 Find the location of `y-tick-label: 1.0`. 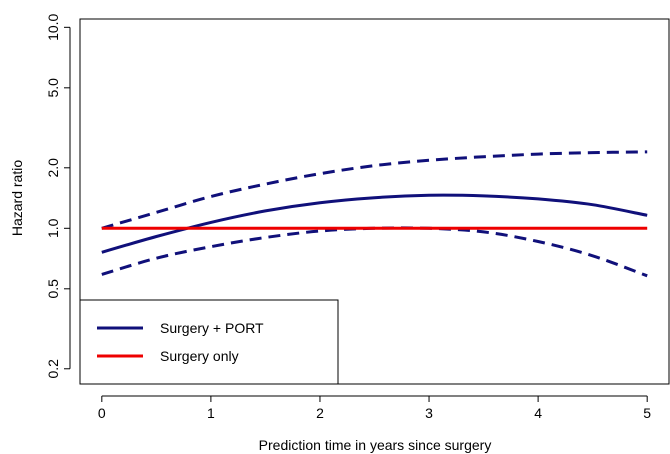

y-tick-label: 1.0 is located at coordinates (53, 228).